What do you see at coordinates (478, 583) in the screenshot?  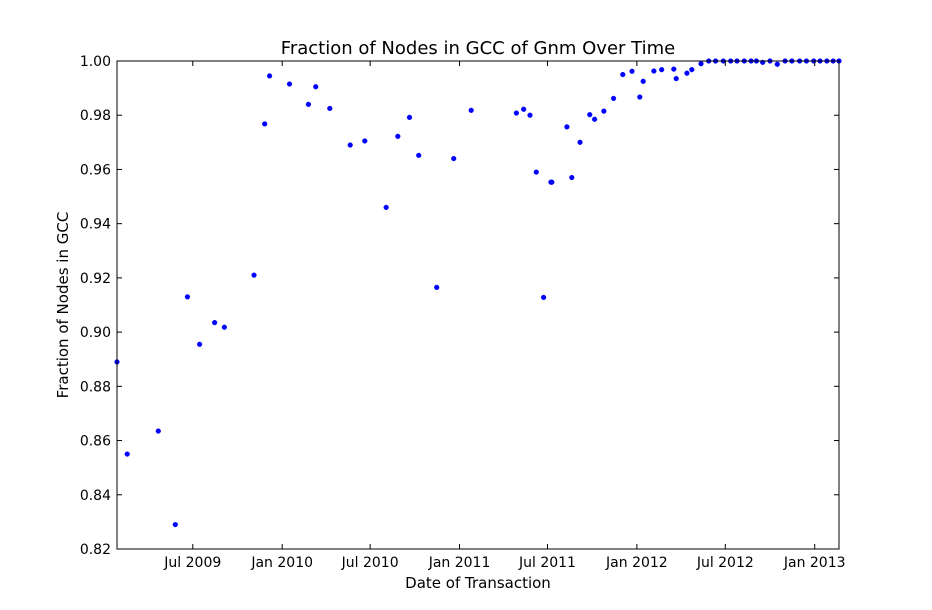 I see `x-axis-label: Date of Transaction` at bounding box center [478, 583].